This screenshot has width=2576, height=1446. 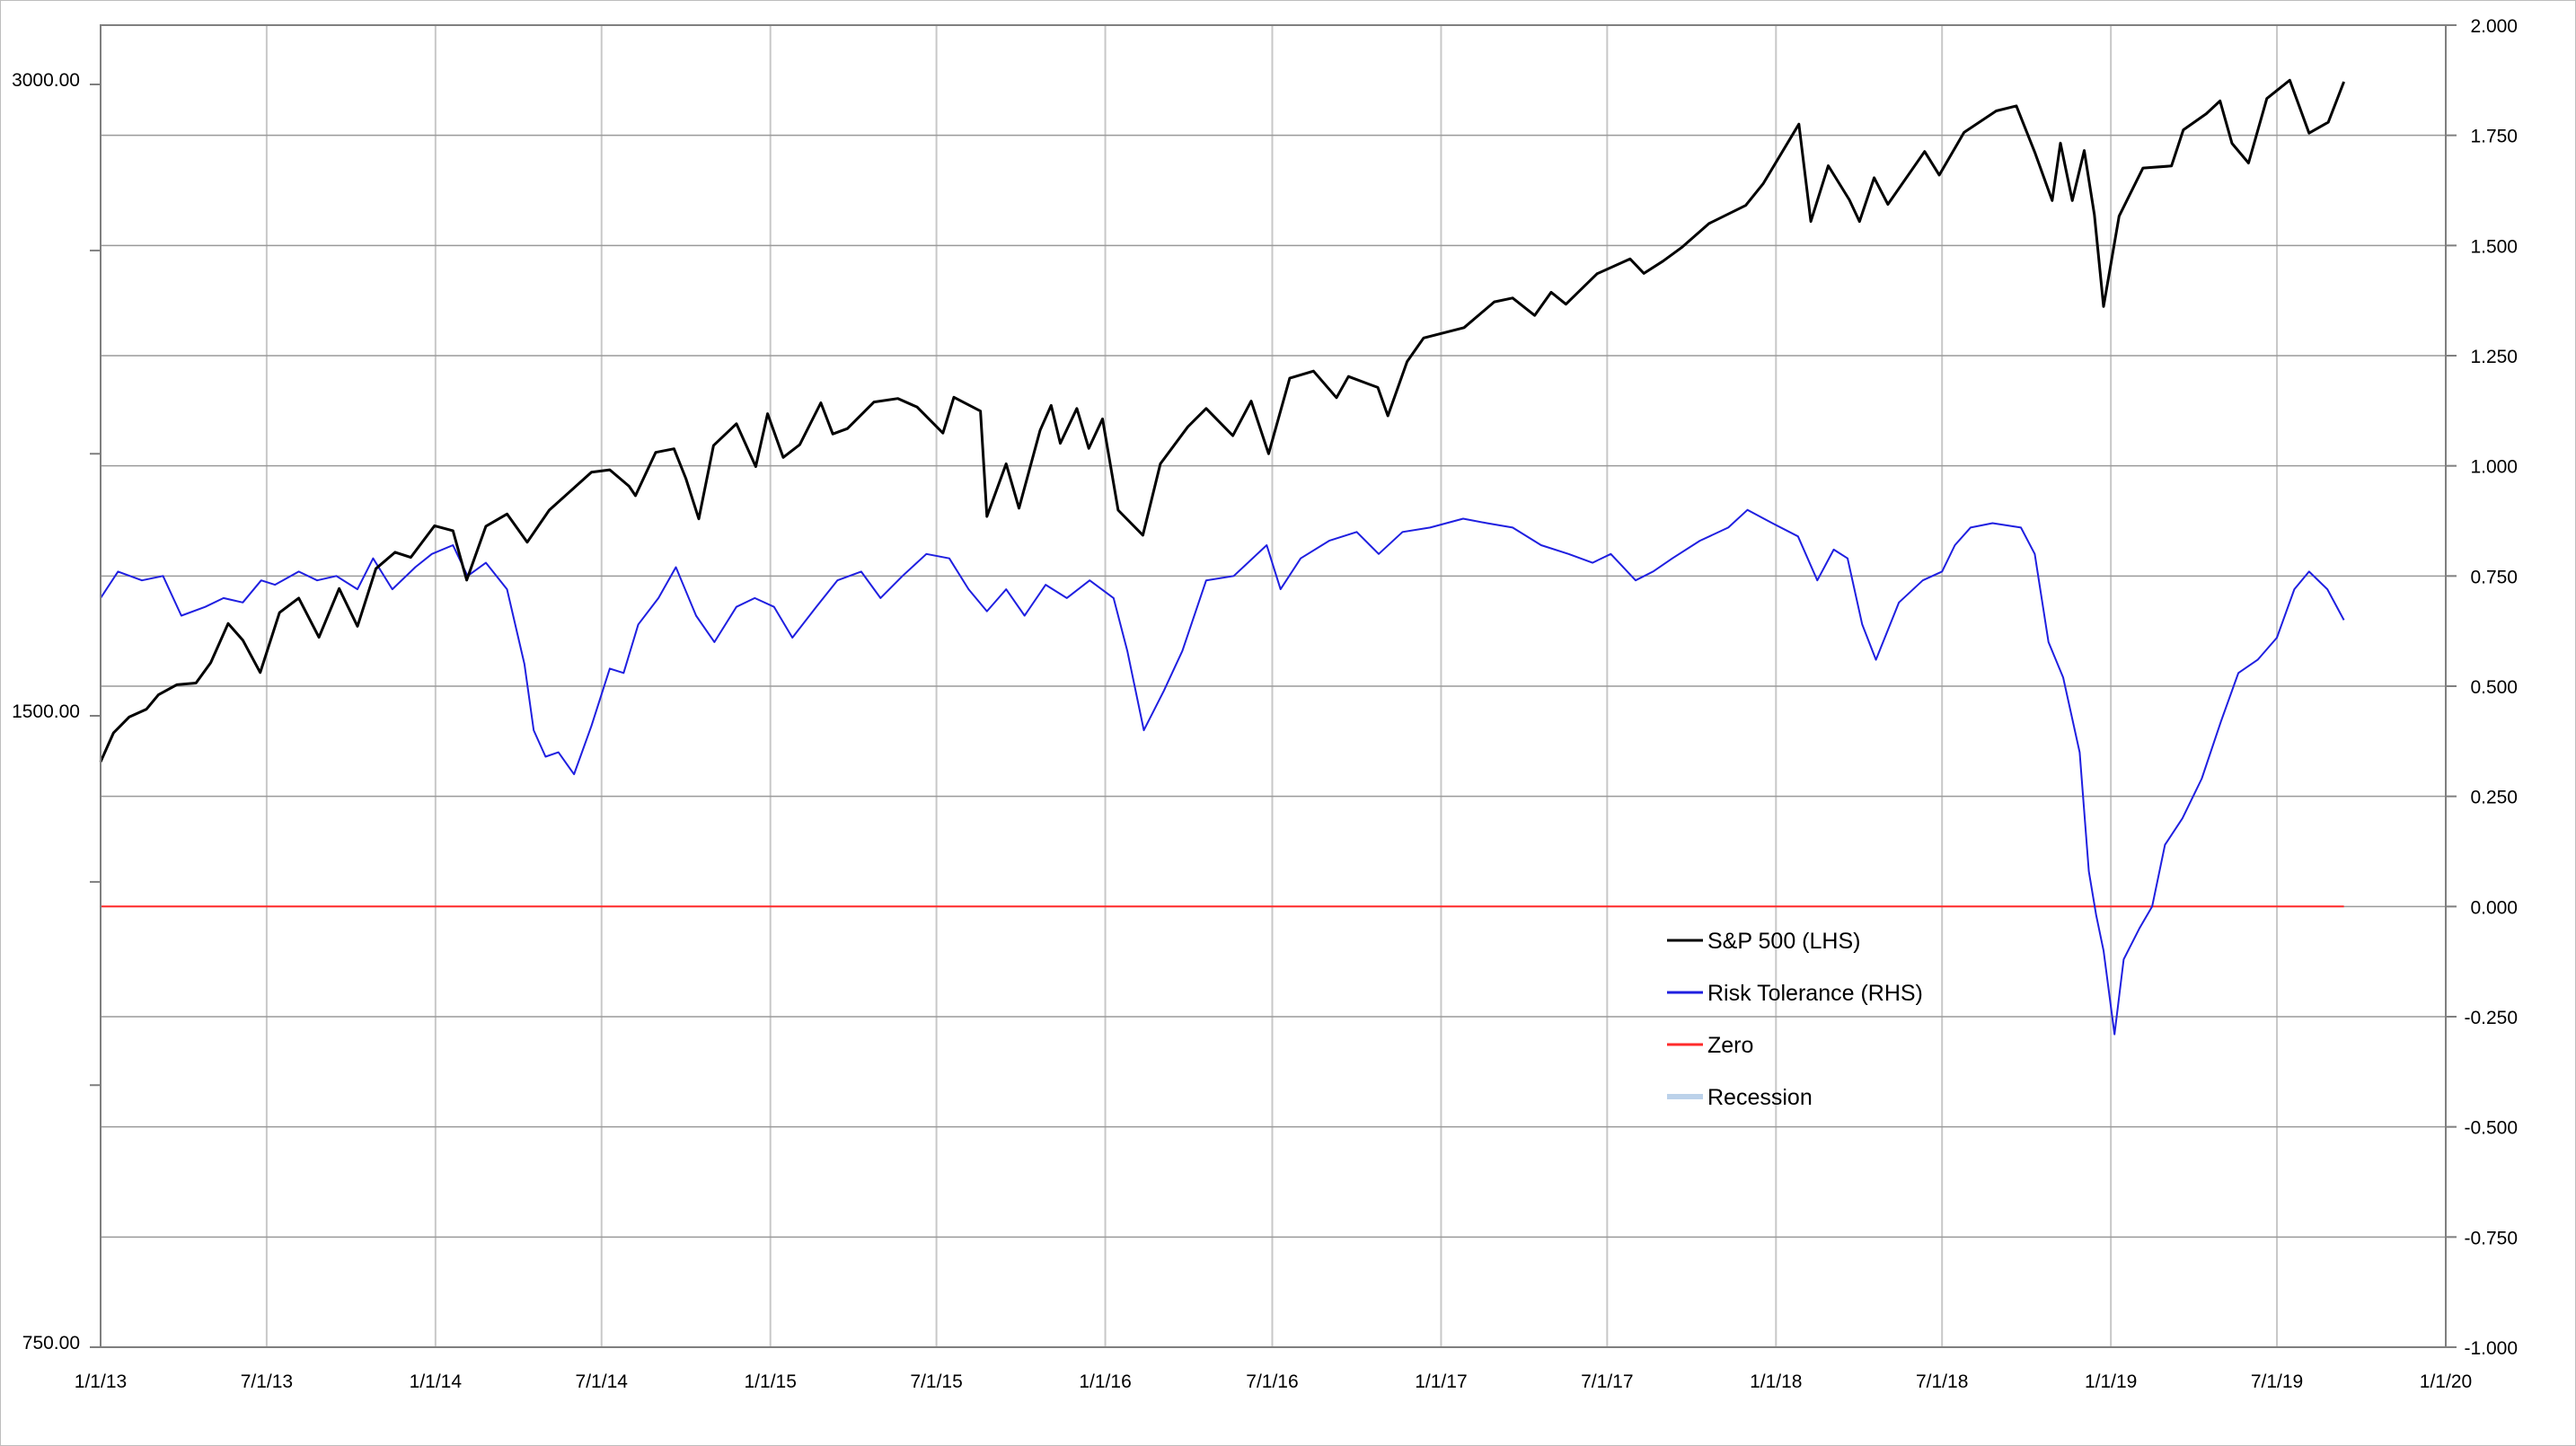 I want to click on x-tick-label: 1/1/19, so click(x=2111, y=1381).